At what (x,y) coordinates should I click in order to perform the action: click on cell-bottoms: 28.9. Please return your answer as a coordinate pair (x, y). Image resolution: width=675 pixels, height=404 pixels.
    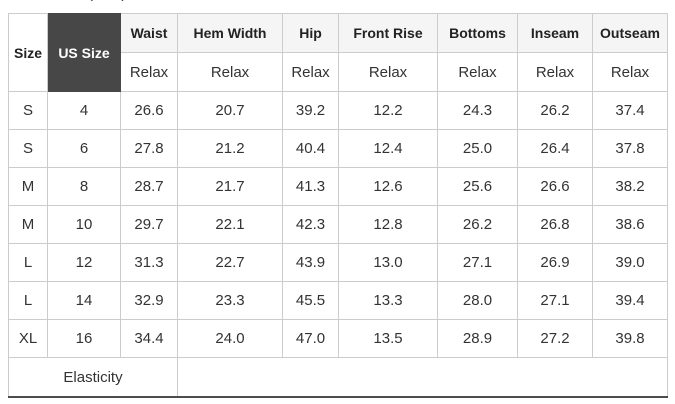
    Looking at the image, I should click on (477, 338).